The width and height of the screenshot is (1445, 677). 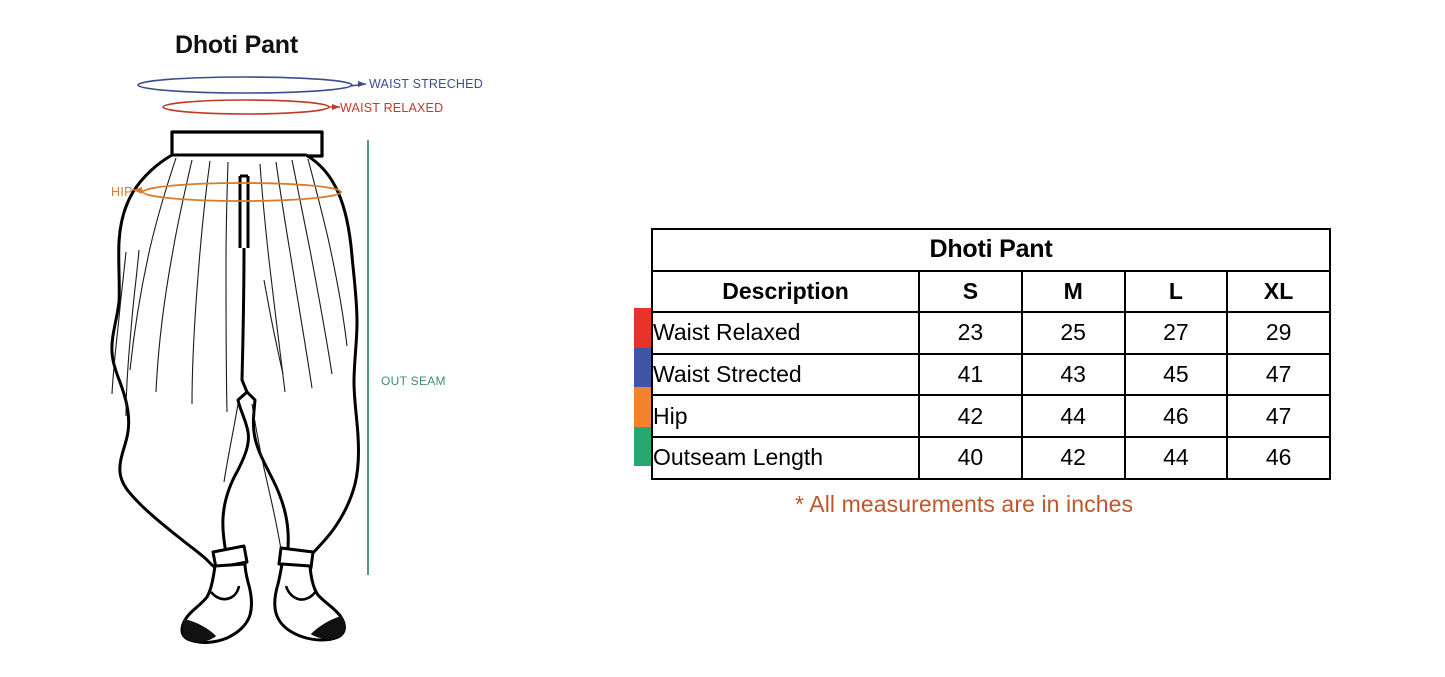 I want to click on table-title: Dhoti Pant, so click(x=991, y=250).